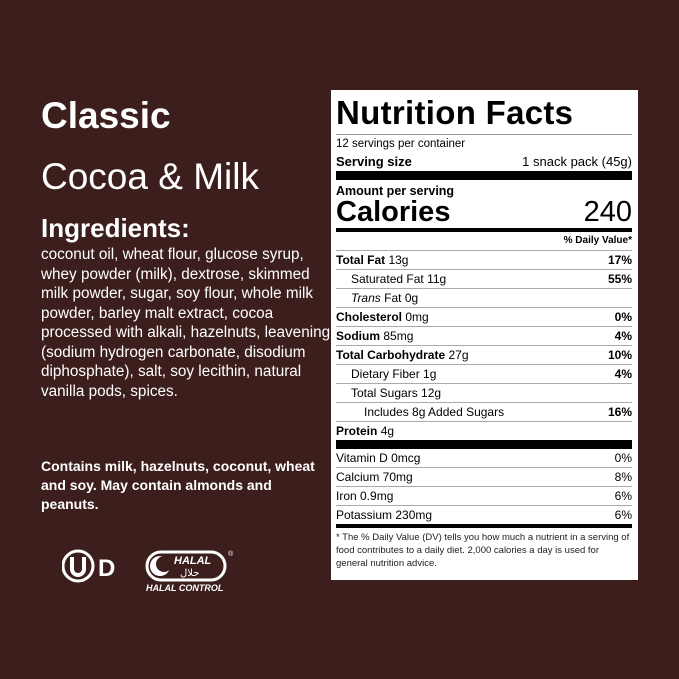 The image size is (679, 679). I want to click on nutrient-amount: 4g, so click(387, 431).